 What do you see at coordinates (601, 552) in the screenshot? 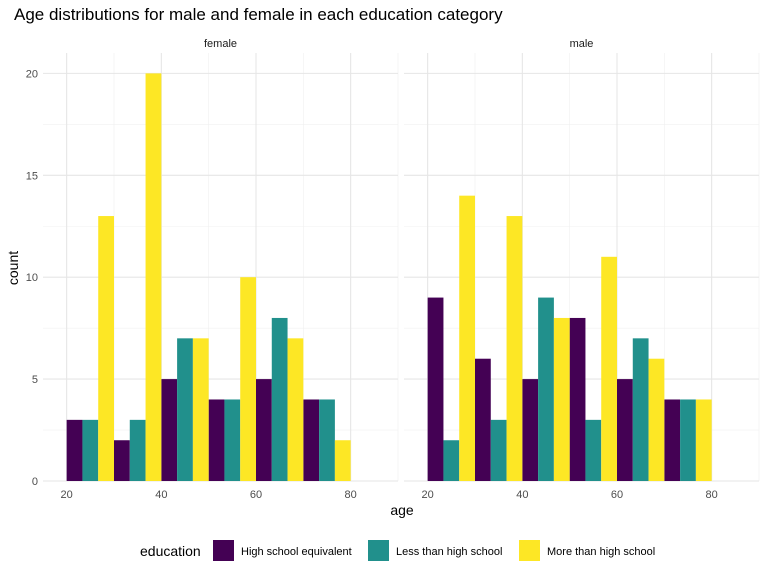
I see `legend-label: More than high school` at bounding box center [601, 552].